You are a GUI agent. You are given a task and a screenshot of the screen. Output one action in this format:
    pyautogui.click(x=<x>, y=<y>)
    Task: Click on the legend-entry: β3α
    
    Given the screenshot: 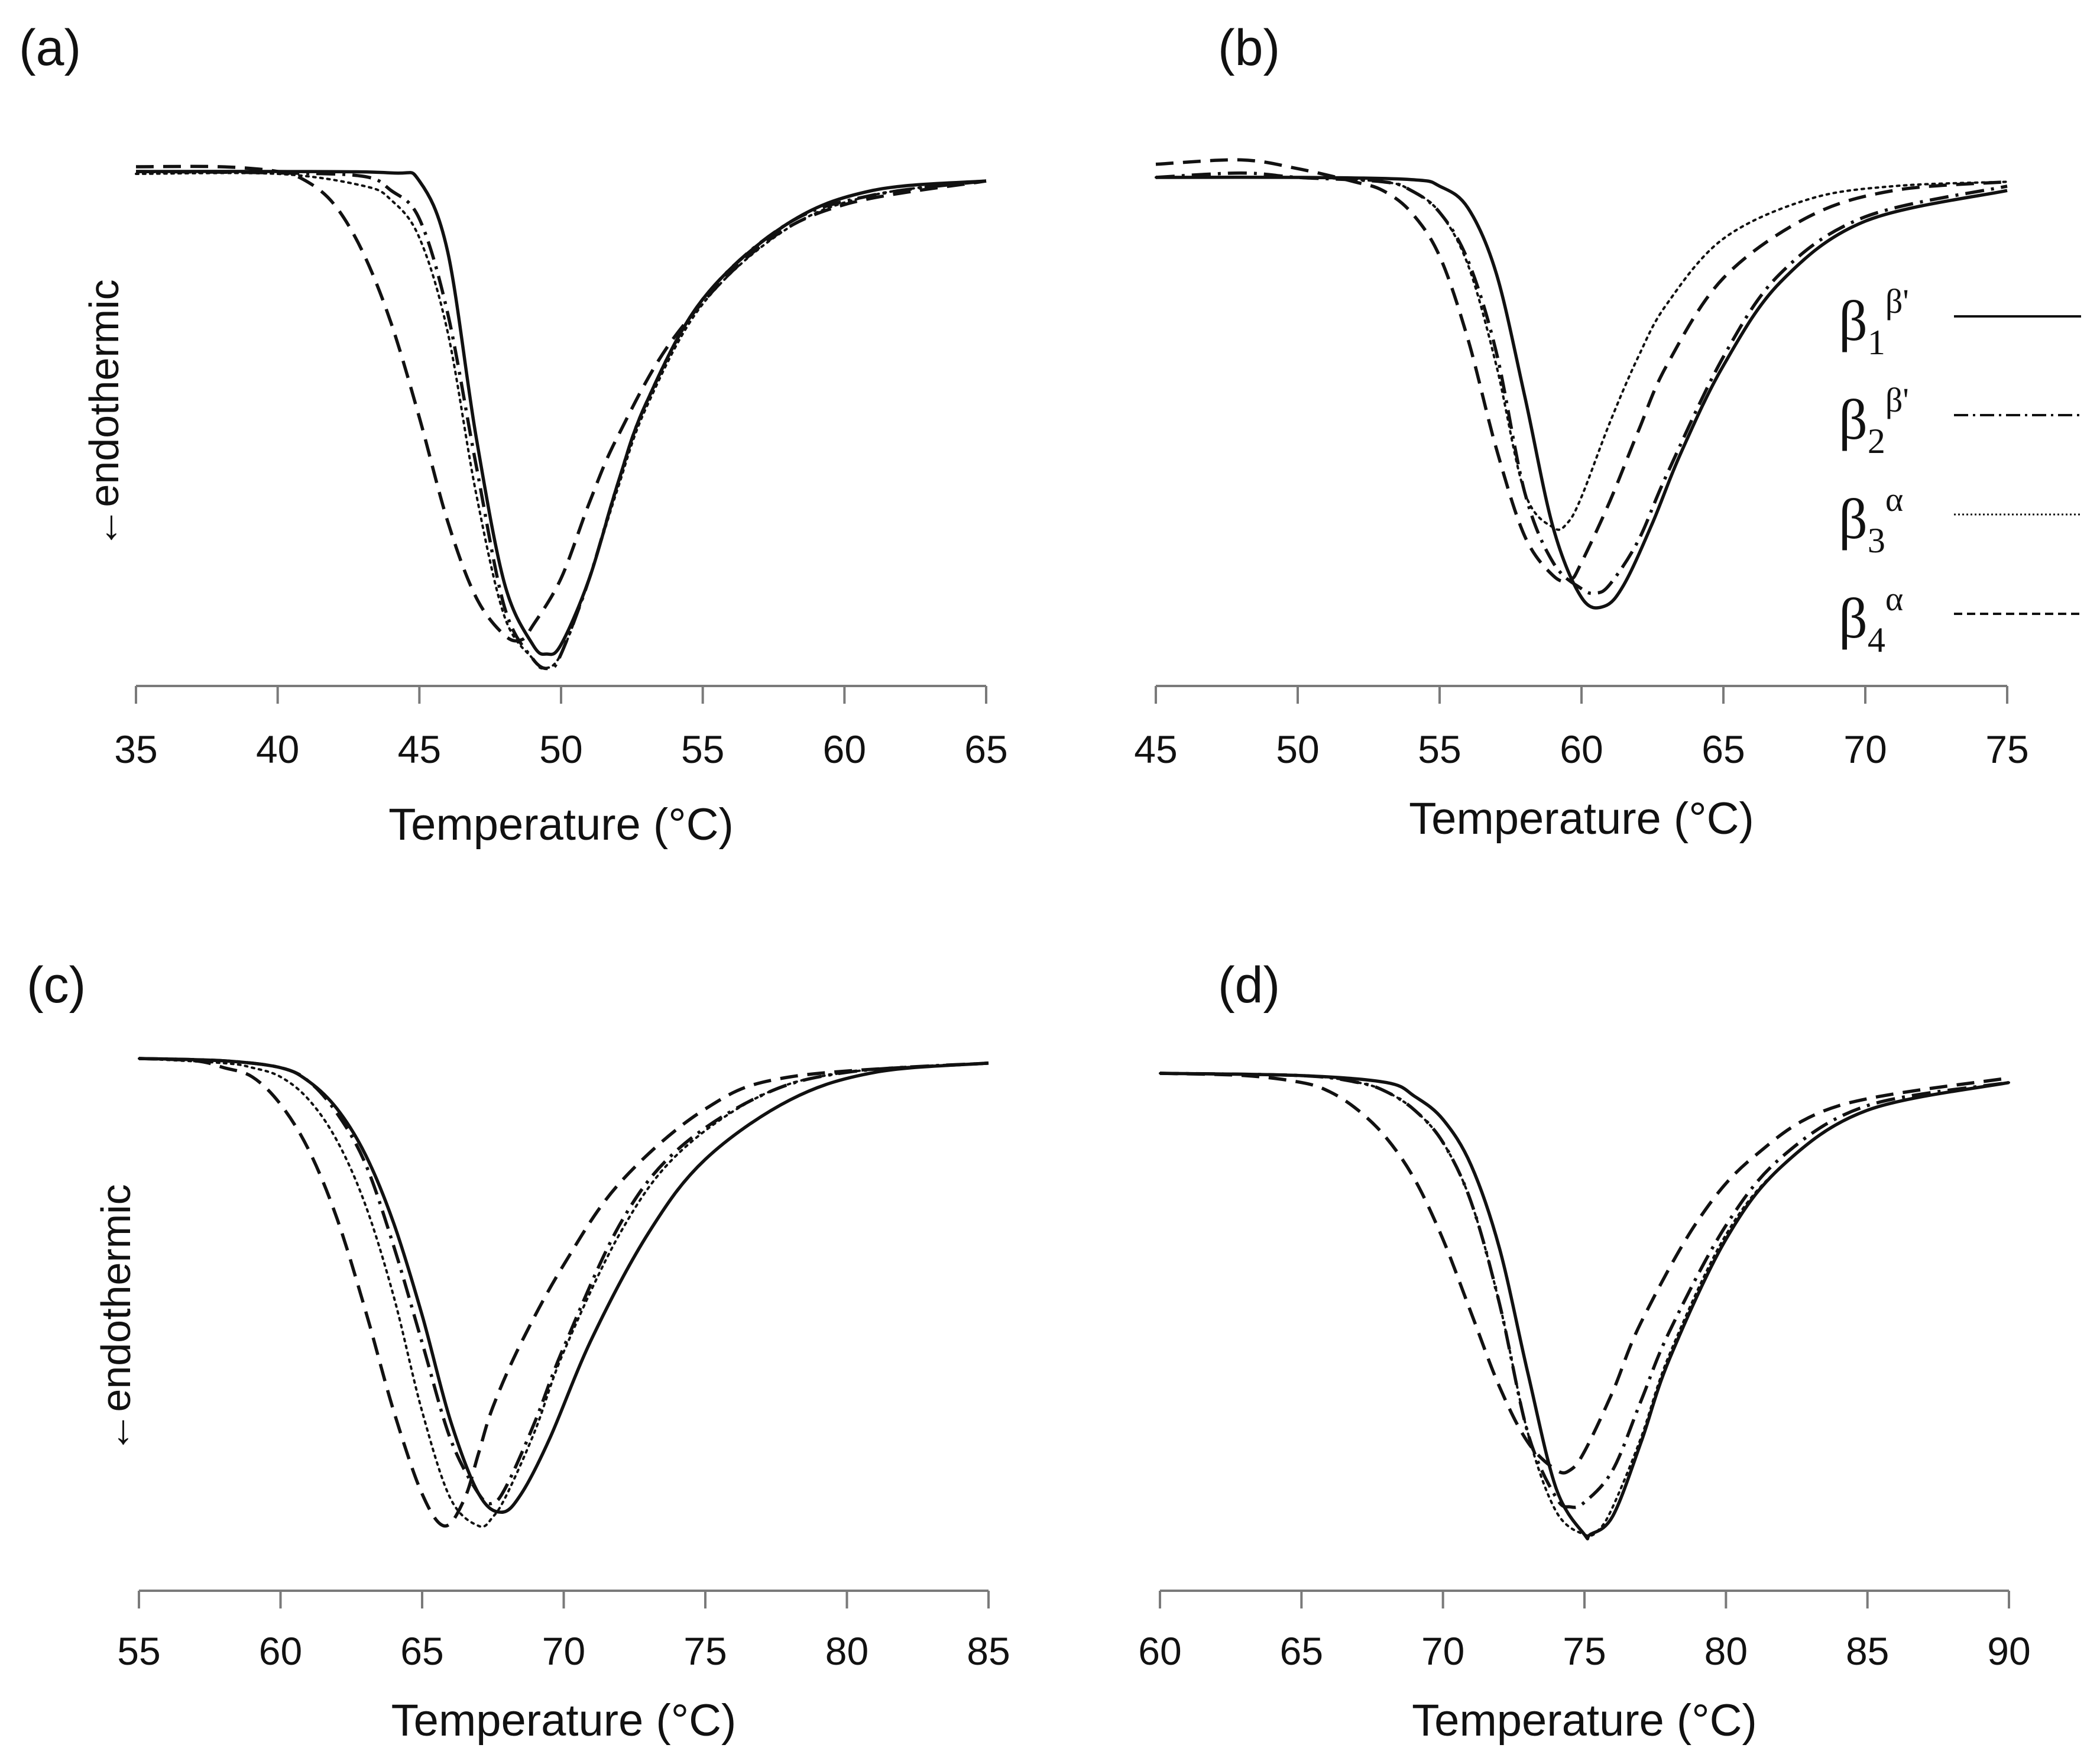 What is the action you would take?
    pyautogui.click(x=1960, y=520)
    